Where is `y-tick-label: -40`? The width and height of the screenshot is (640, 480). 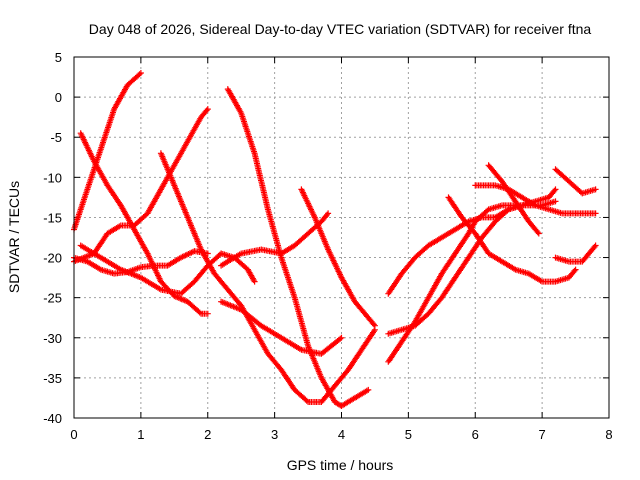
y-tick-label: -40 is located at coordinates (52, 418).